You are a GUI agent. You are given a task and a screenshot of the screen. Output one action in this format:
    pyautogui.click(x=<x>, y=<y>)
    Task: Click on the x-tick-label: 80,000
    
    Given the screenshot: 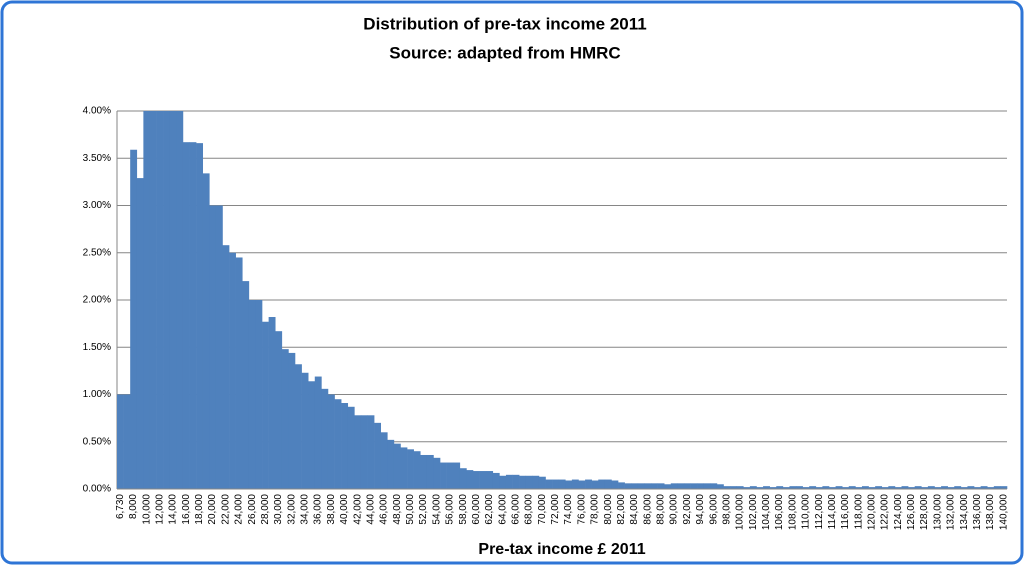 What is the action you would take?
    pyautogui.click(x=608, y=509)
    